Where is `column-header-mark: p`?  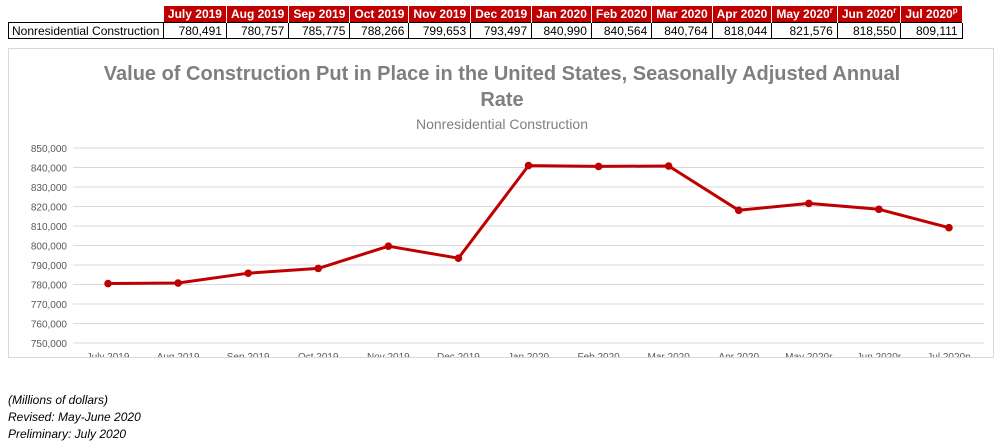 column-header-mark: p is located at coordinates (955, 10).